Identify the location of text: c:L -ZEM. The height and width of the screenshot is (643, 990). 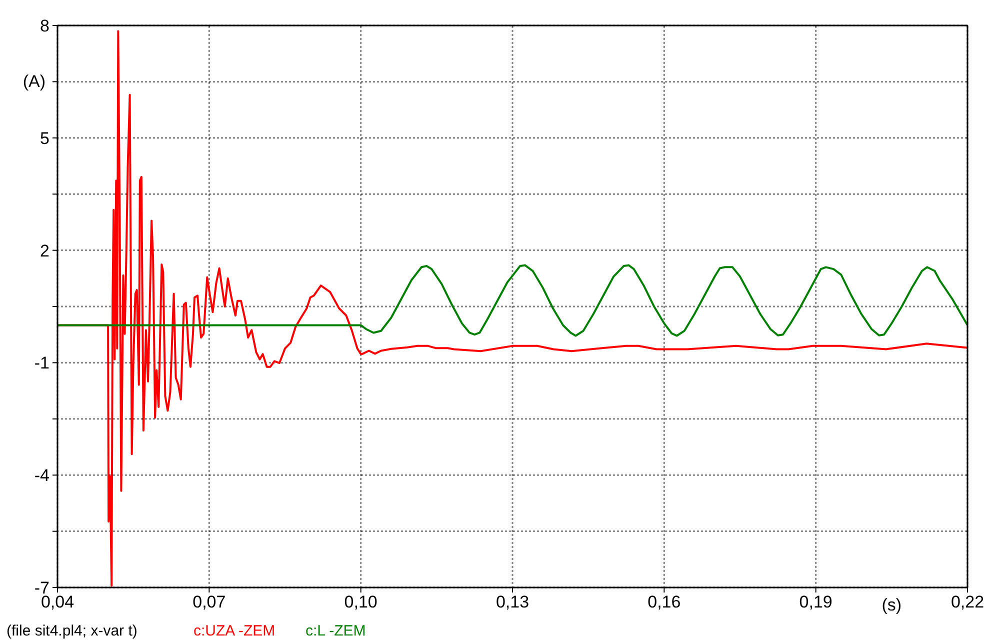
(336, 631).